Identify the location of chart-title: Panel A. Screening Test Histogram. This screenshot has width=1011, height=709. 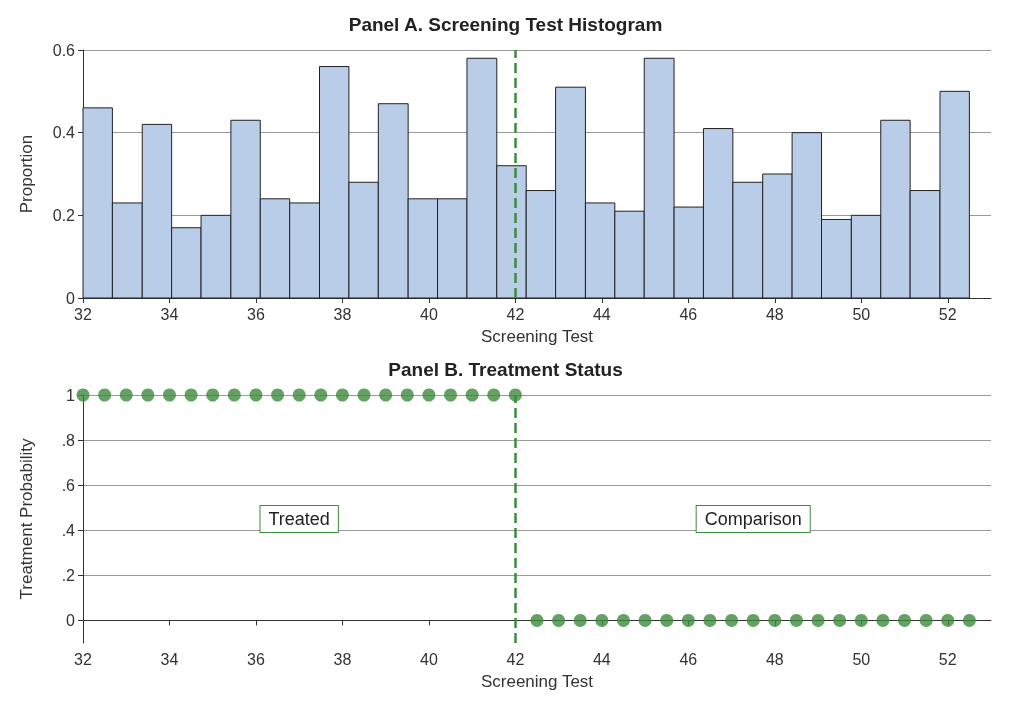
(505, 24).